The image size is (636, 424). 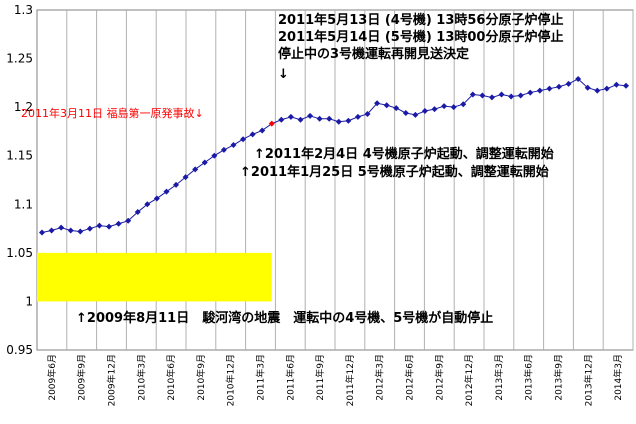 I want to click on y-tick-label: 0.95, so click(x=19, y=350).